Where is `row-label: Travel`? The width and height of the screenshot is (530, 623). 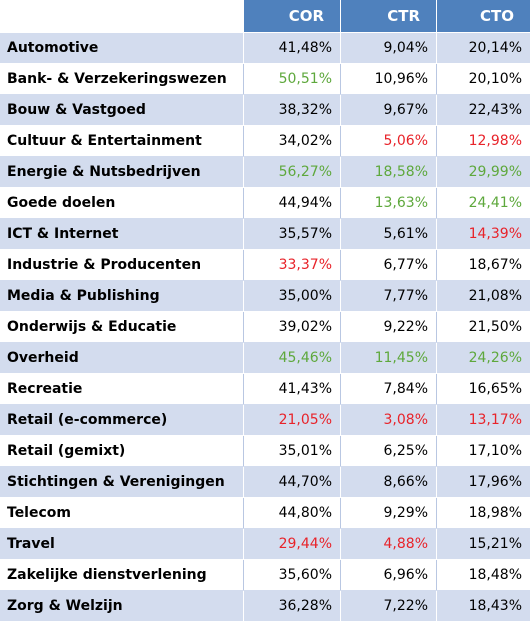
row-label: Travel is located at coordinates (122, 544).